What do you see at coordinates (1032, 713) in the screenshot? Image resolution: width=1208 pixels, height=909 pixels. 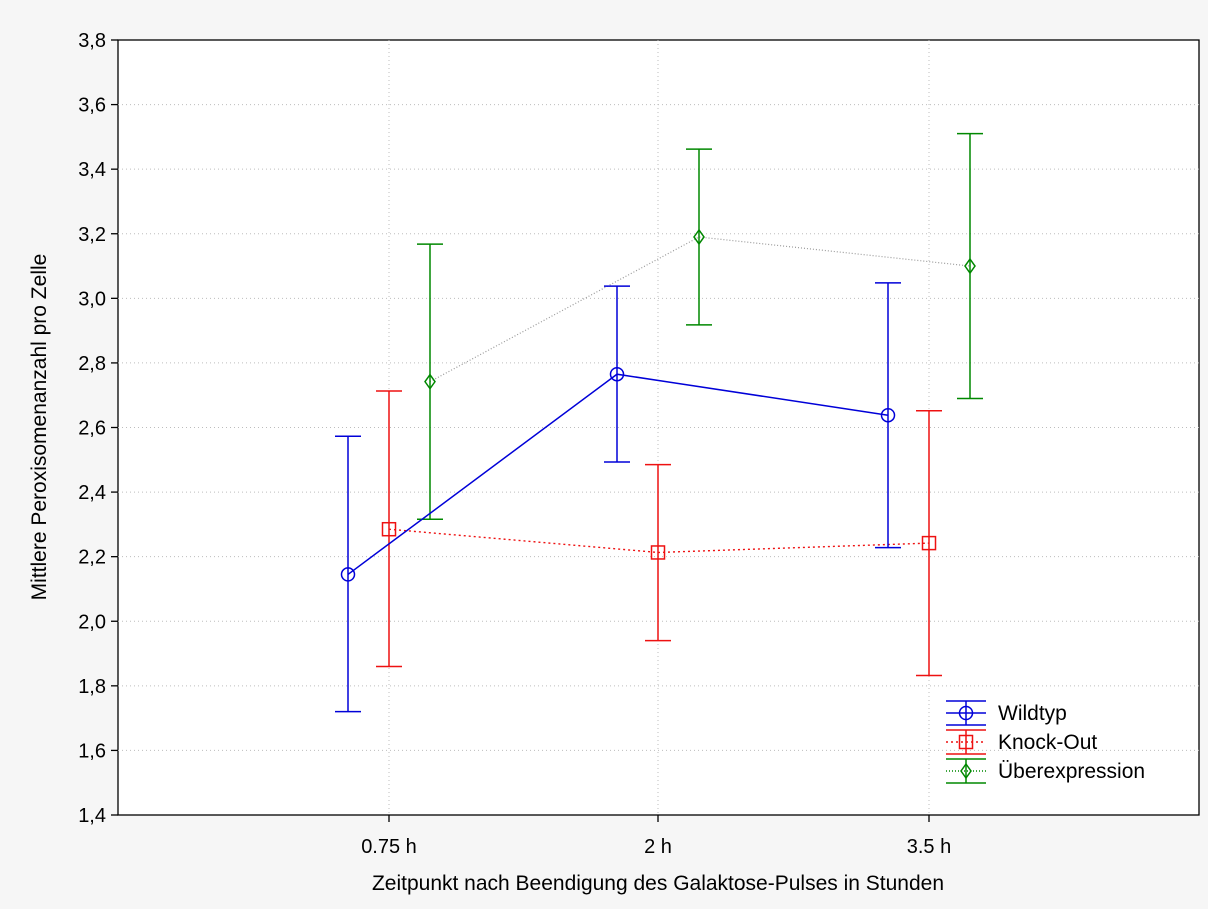 I see `legend-label: Wildtyp` at bounding box center [1032, 713].